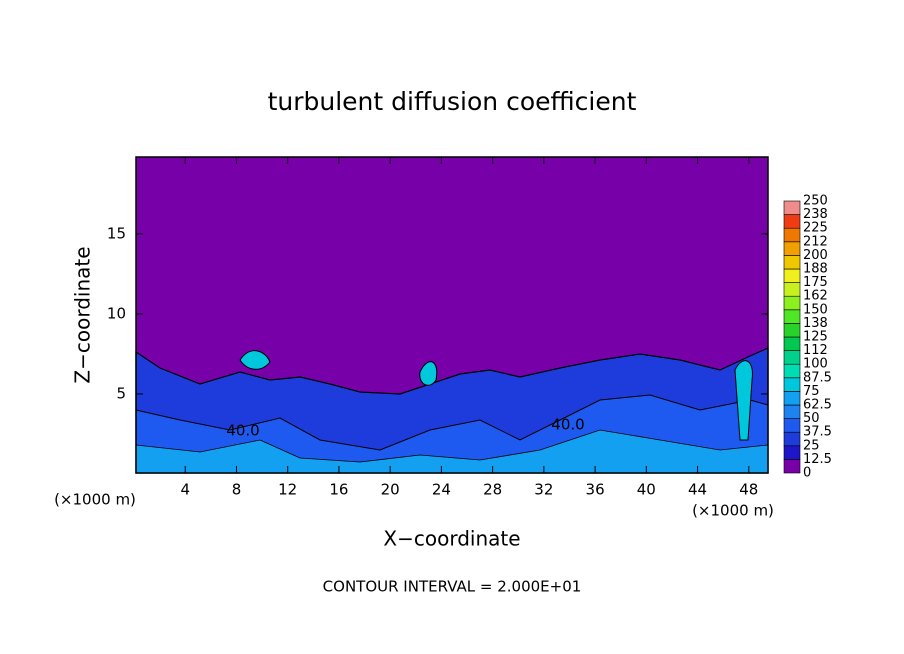  Describe the element at coordinates (390, 490) in the screenshot. I see `x-tick-label: 20` at that location.